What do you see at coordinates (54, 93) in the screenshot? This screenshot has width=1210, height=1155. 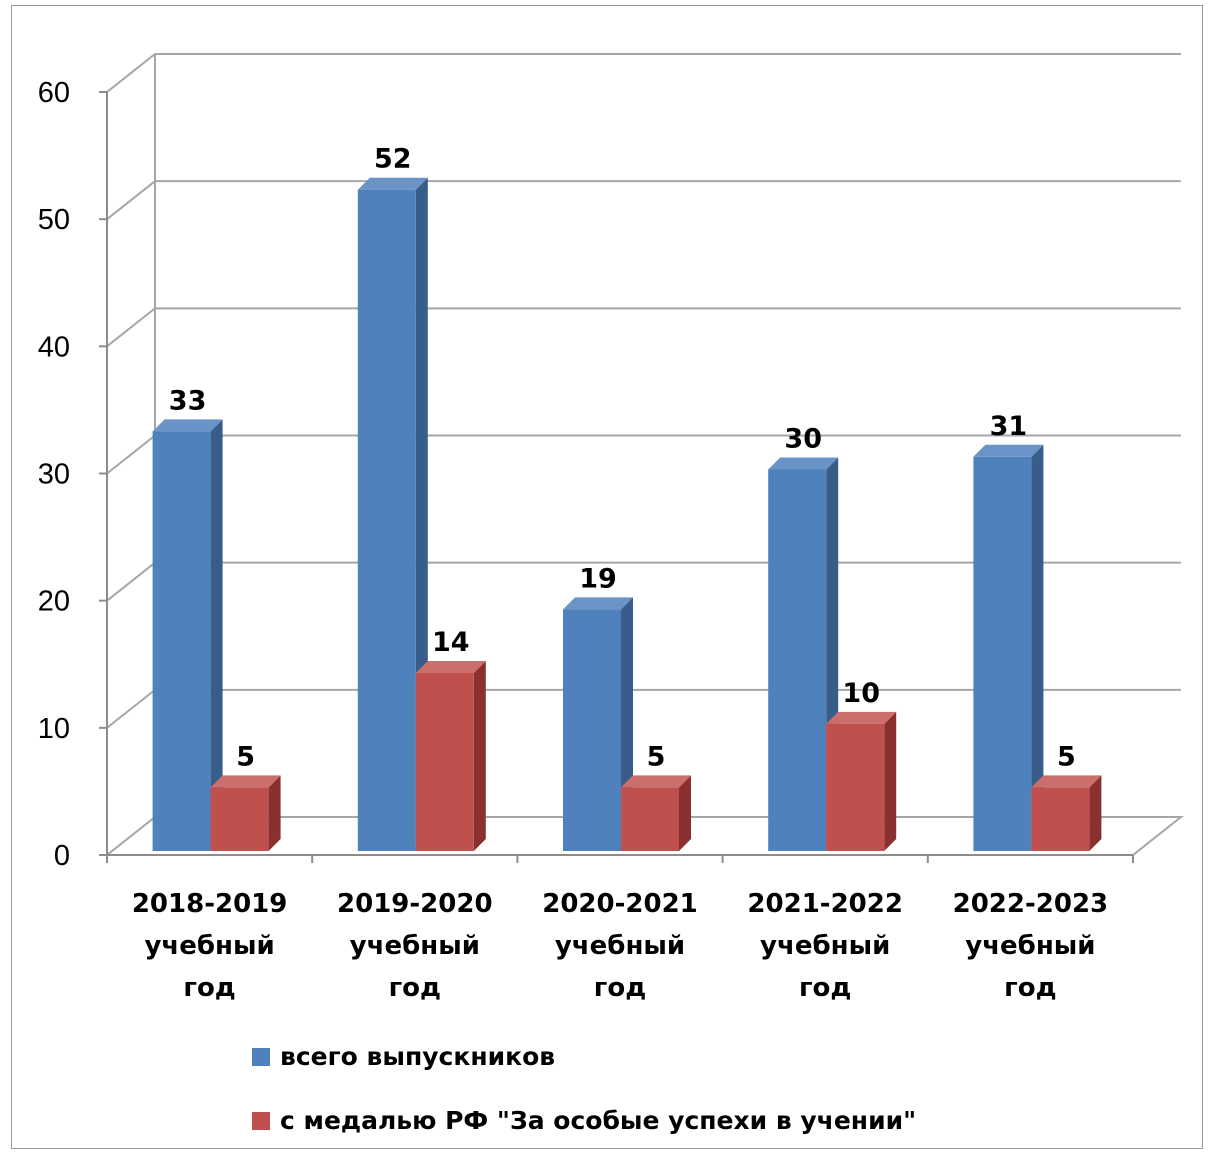 I see `y-tick-label: 60` at bounding box center [54, 93].